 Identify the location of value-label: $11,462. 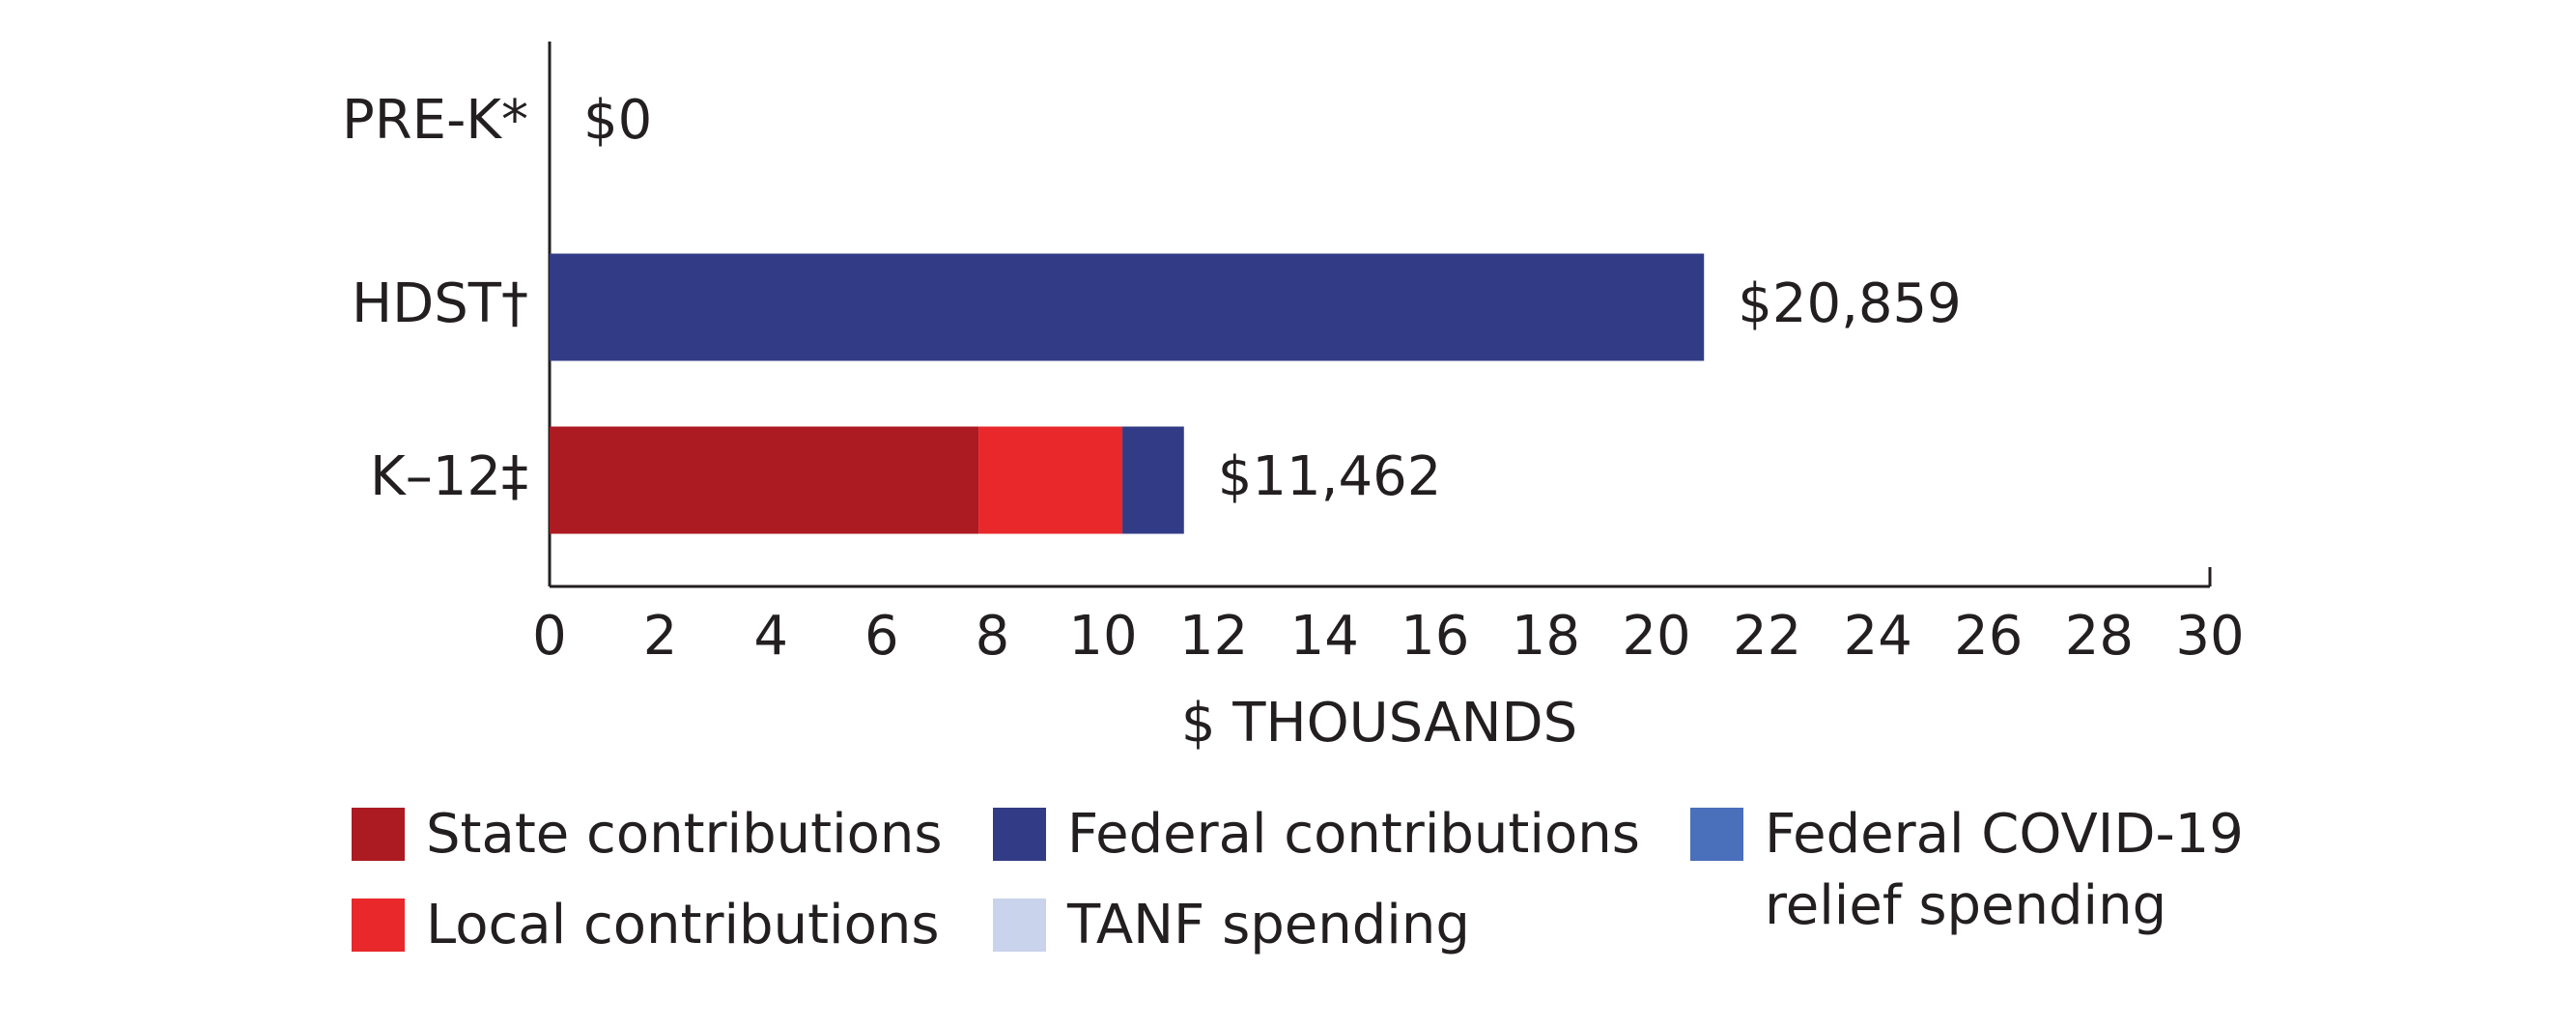
(1330, 476).